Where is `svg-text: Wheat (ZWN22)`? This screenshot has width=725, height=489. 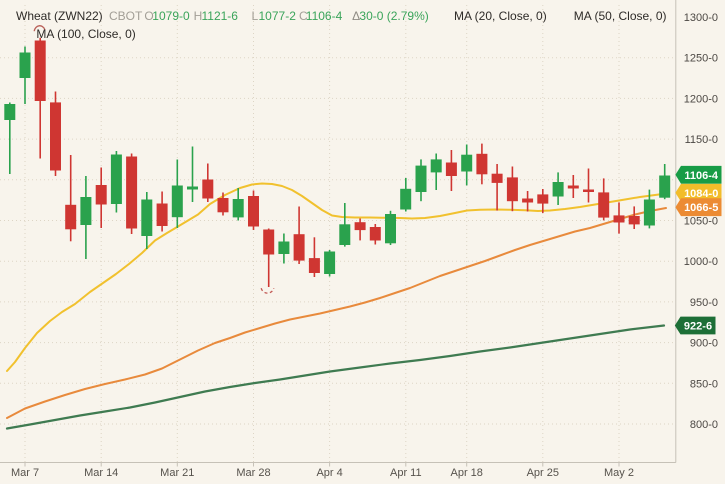
svg-text: Wheat (ZWN22) is located at coordinates (59, 16).